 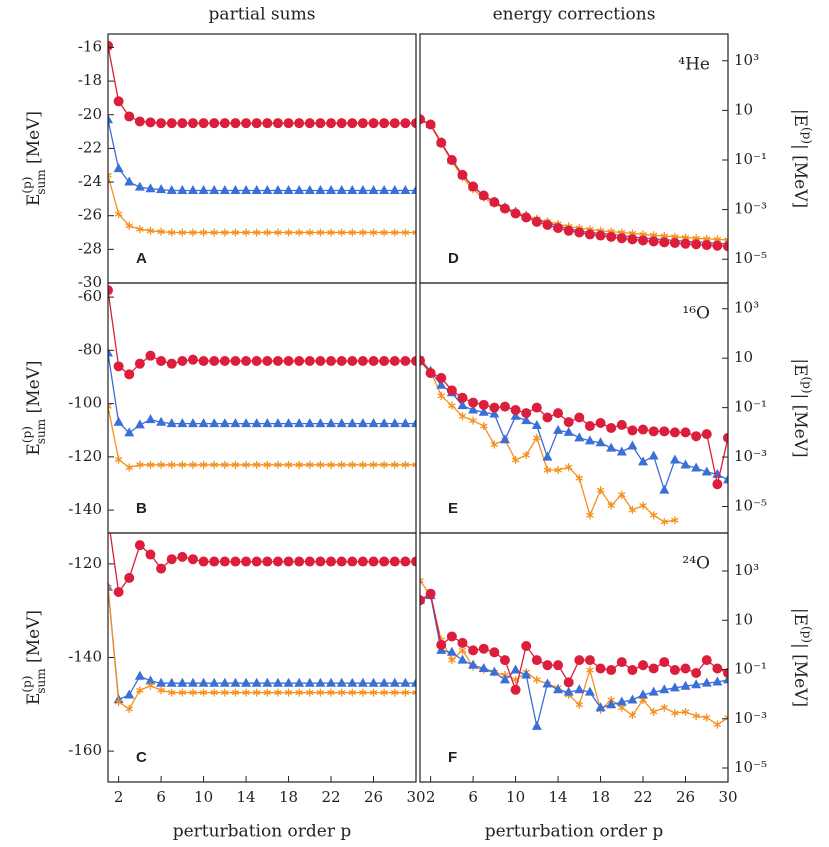 What do you see at coordinates (696, 564) in the screenshot?
I see `isotope-label: ²⁴O` at bounding box center [696, 564].